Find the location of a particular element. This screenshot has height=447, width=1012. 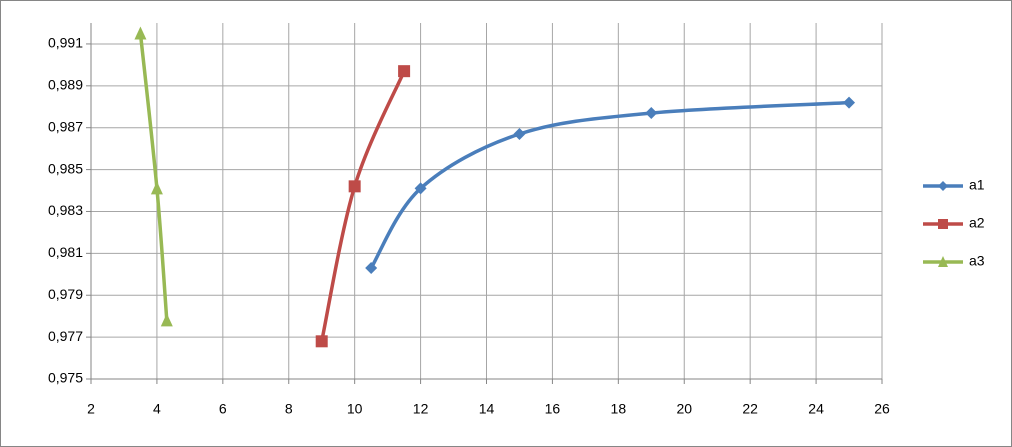

legend-label: a1 is located at coordinates (977, 185).